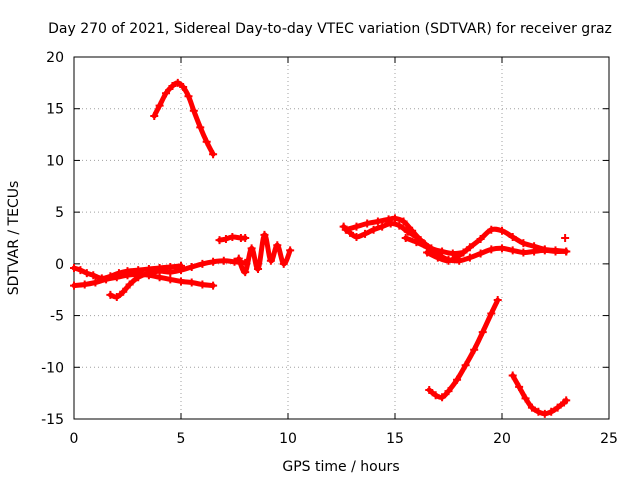 This screenshot has height=480, width=640. Describe the element at coordinates (395, 439) in the screenshot. I see `x-tick-label: 15` at that location.